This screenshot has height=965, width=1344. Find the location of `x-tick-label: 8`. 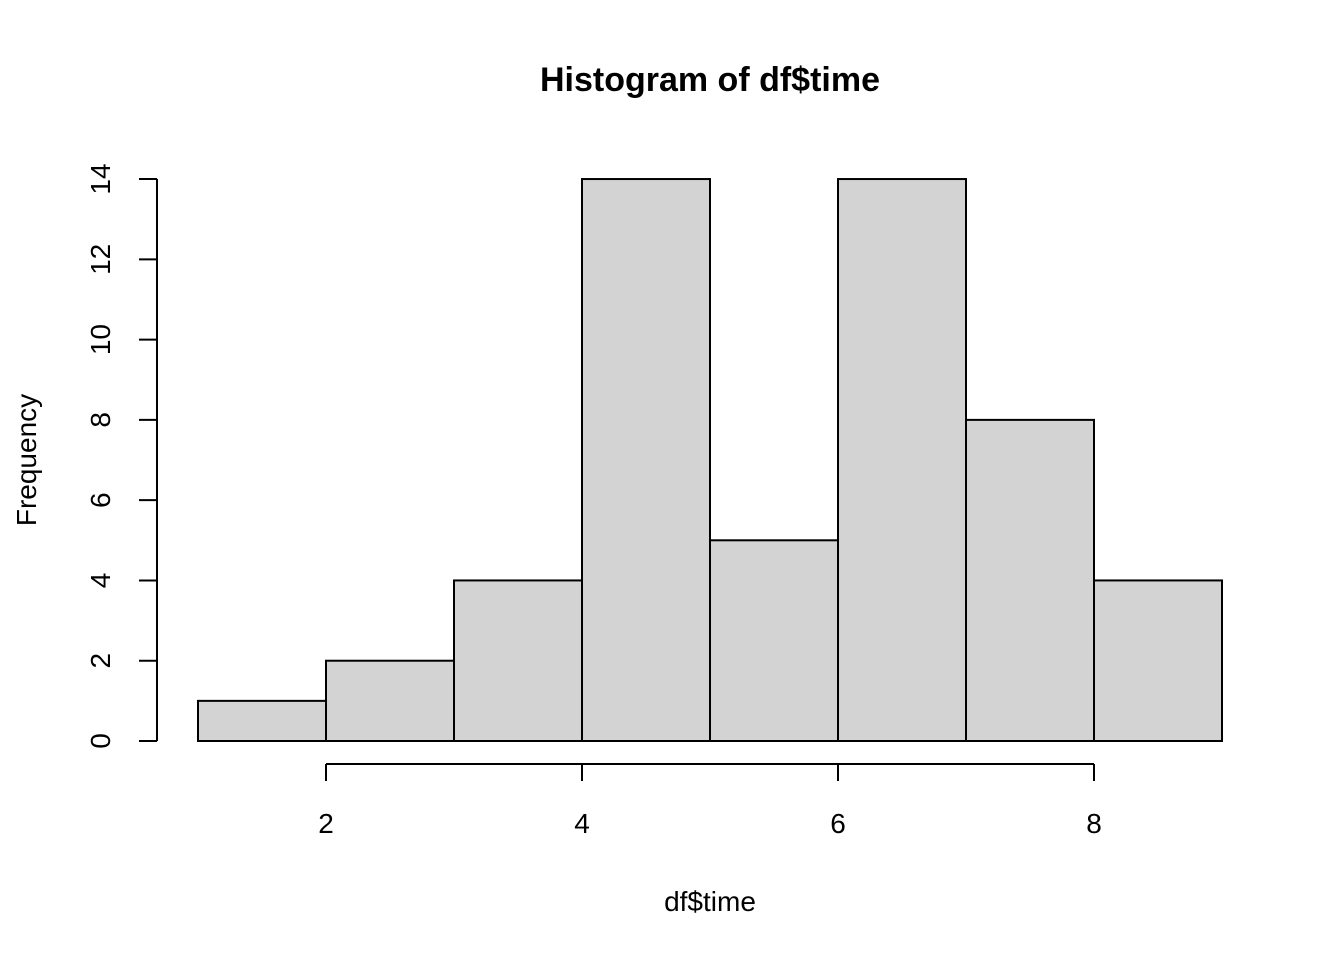

x-tick-label: 8 is located at coordinates (1094, 823).